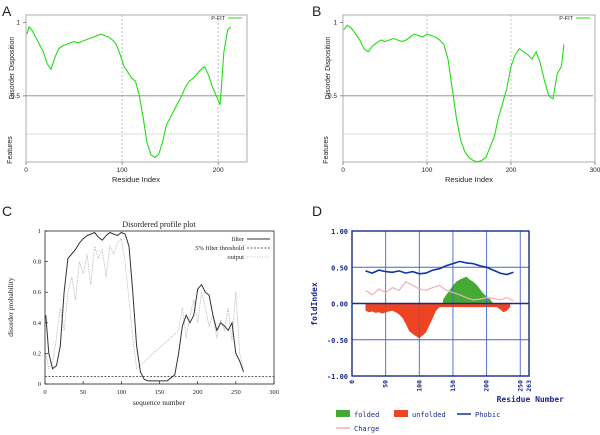  I want to click on y-tick-label-4: 0.8, so click(37, 262).